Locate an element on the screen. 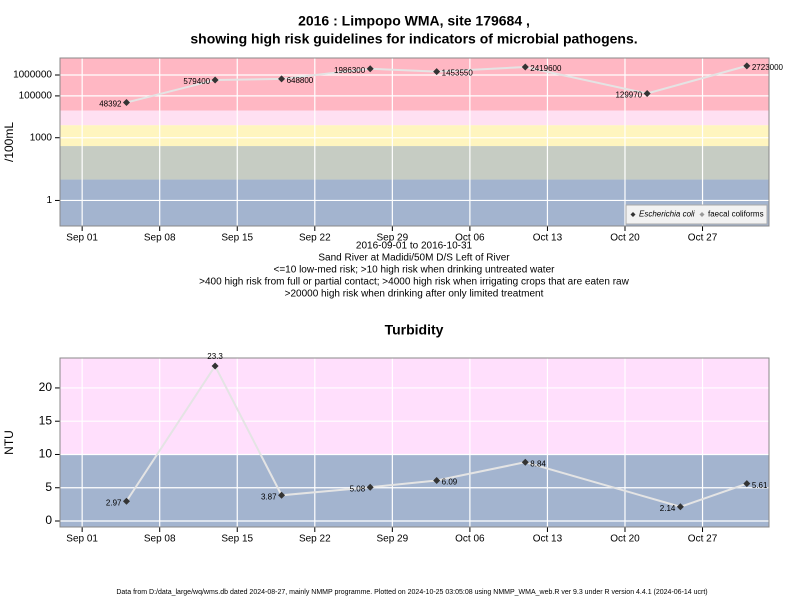  y-tick-label: 5 is located at coordinates (48, 487).